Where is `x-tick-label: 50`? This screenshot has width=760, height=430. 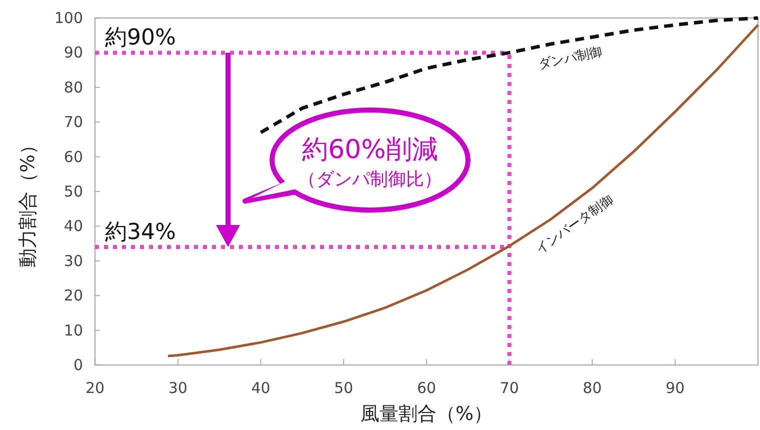 x-tick-label: 50 is located at coordinates (344, 388).